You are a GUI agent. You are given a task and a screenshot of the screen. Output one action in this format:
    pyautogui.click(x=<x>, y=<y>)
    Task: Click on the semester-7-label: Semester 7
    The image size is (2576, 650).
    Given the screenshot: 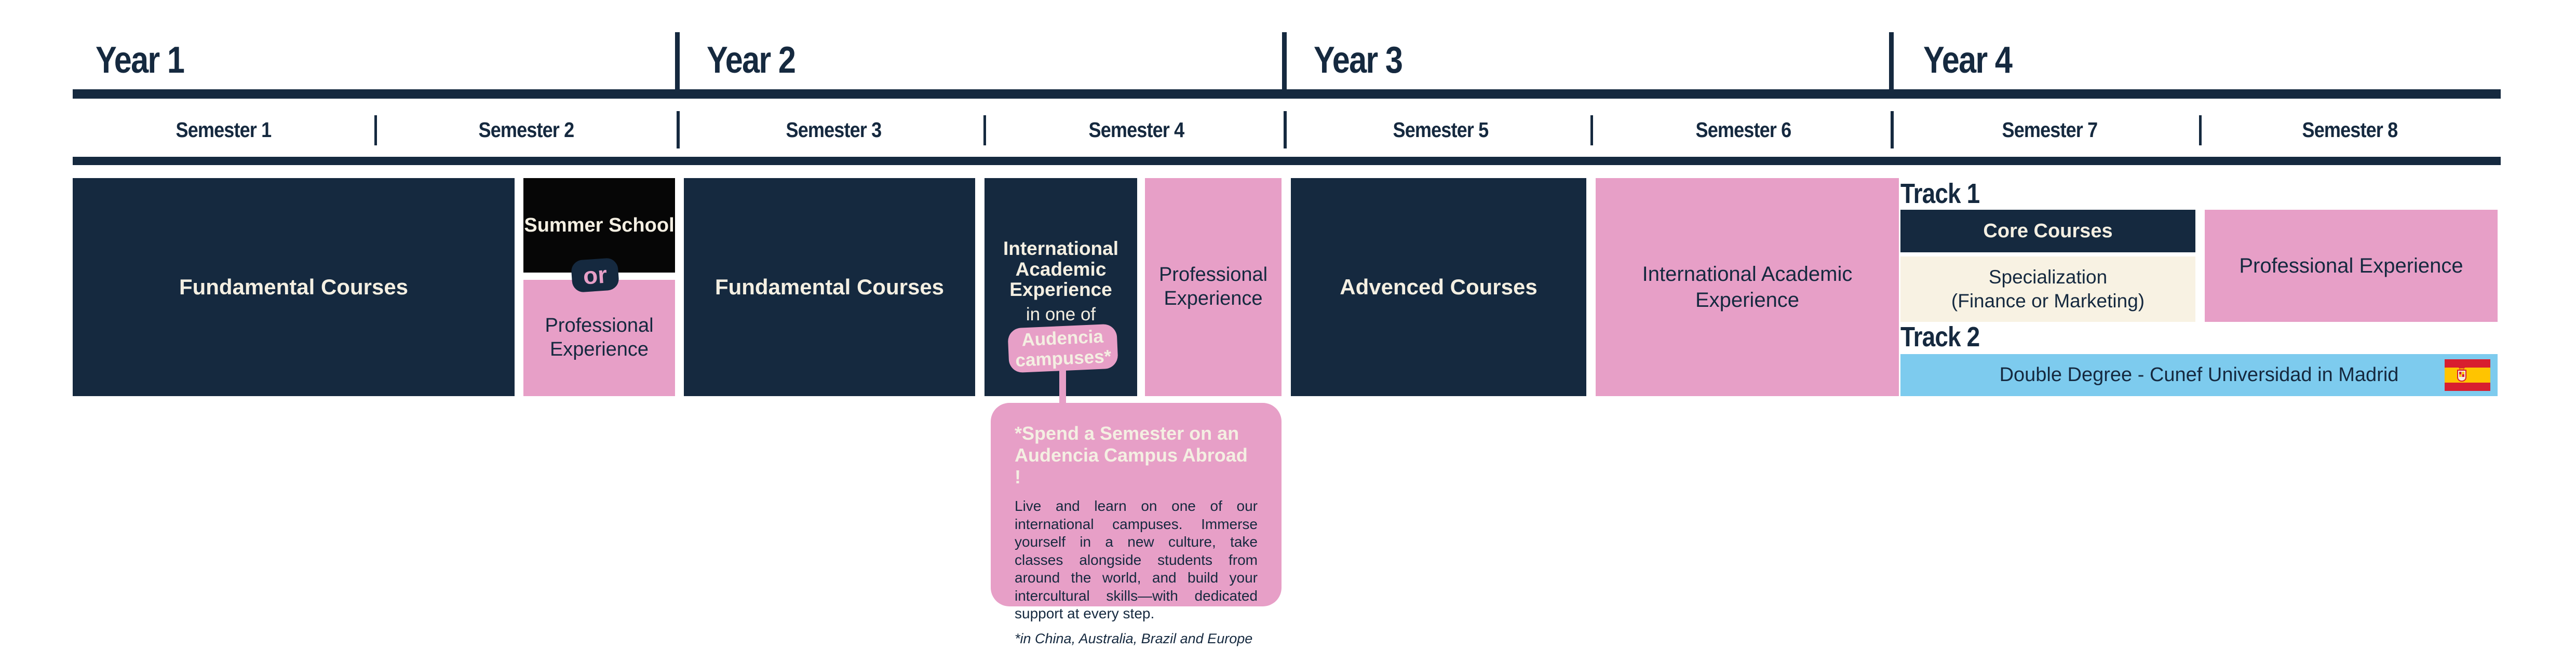 What is the action you would take?
    pyautogui.click(x=2050, y=130)
    